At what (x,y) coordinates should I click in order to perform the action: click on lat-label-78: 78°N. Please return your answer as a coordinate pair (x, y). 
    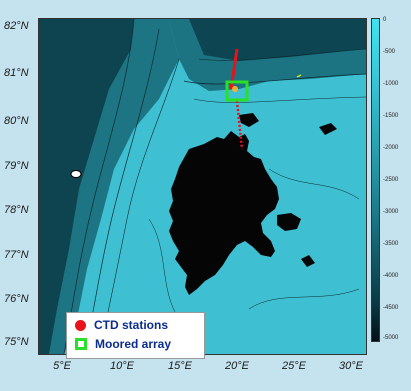
    Looking at the image, I should click on (16, 210).